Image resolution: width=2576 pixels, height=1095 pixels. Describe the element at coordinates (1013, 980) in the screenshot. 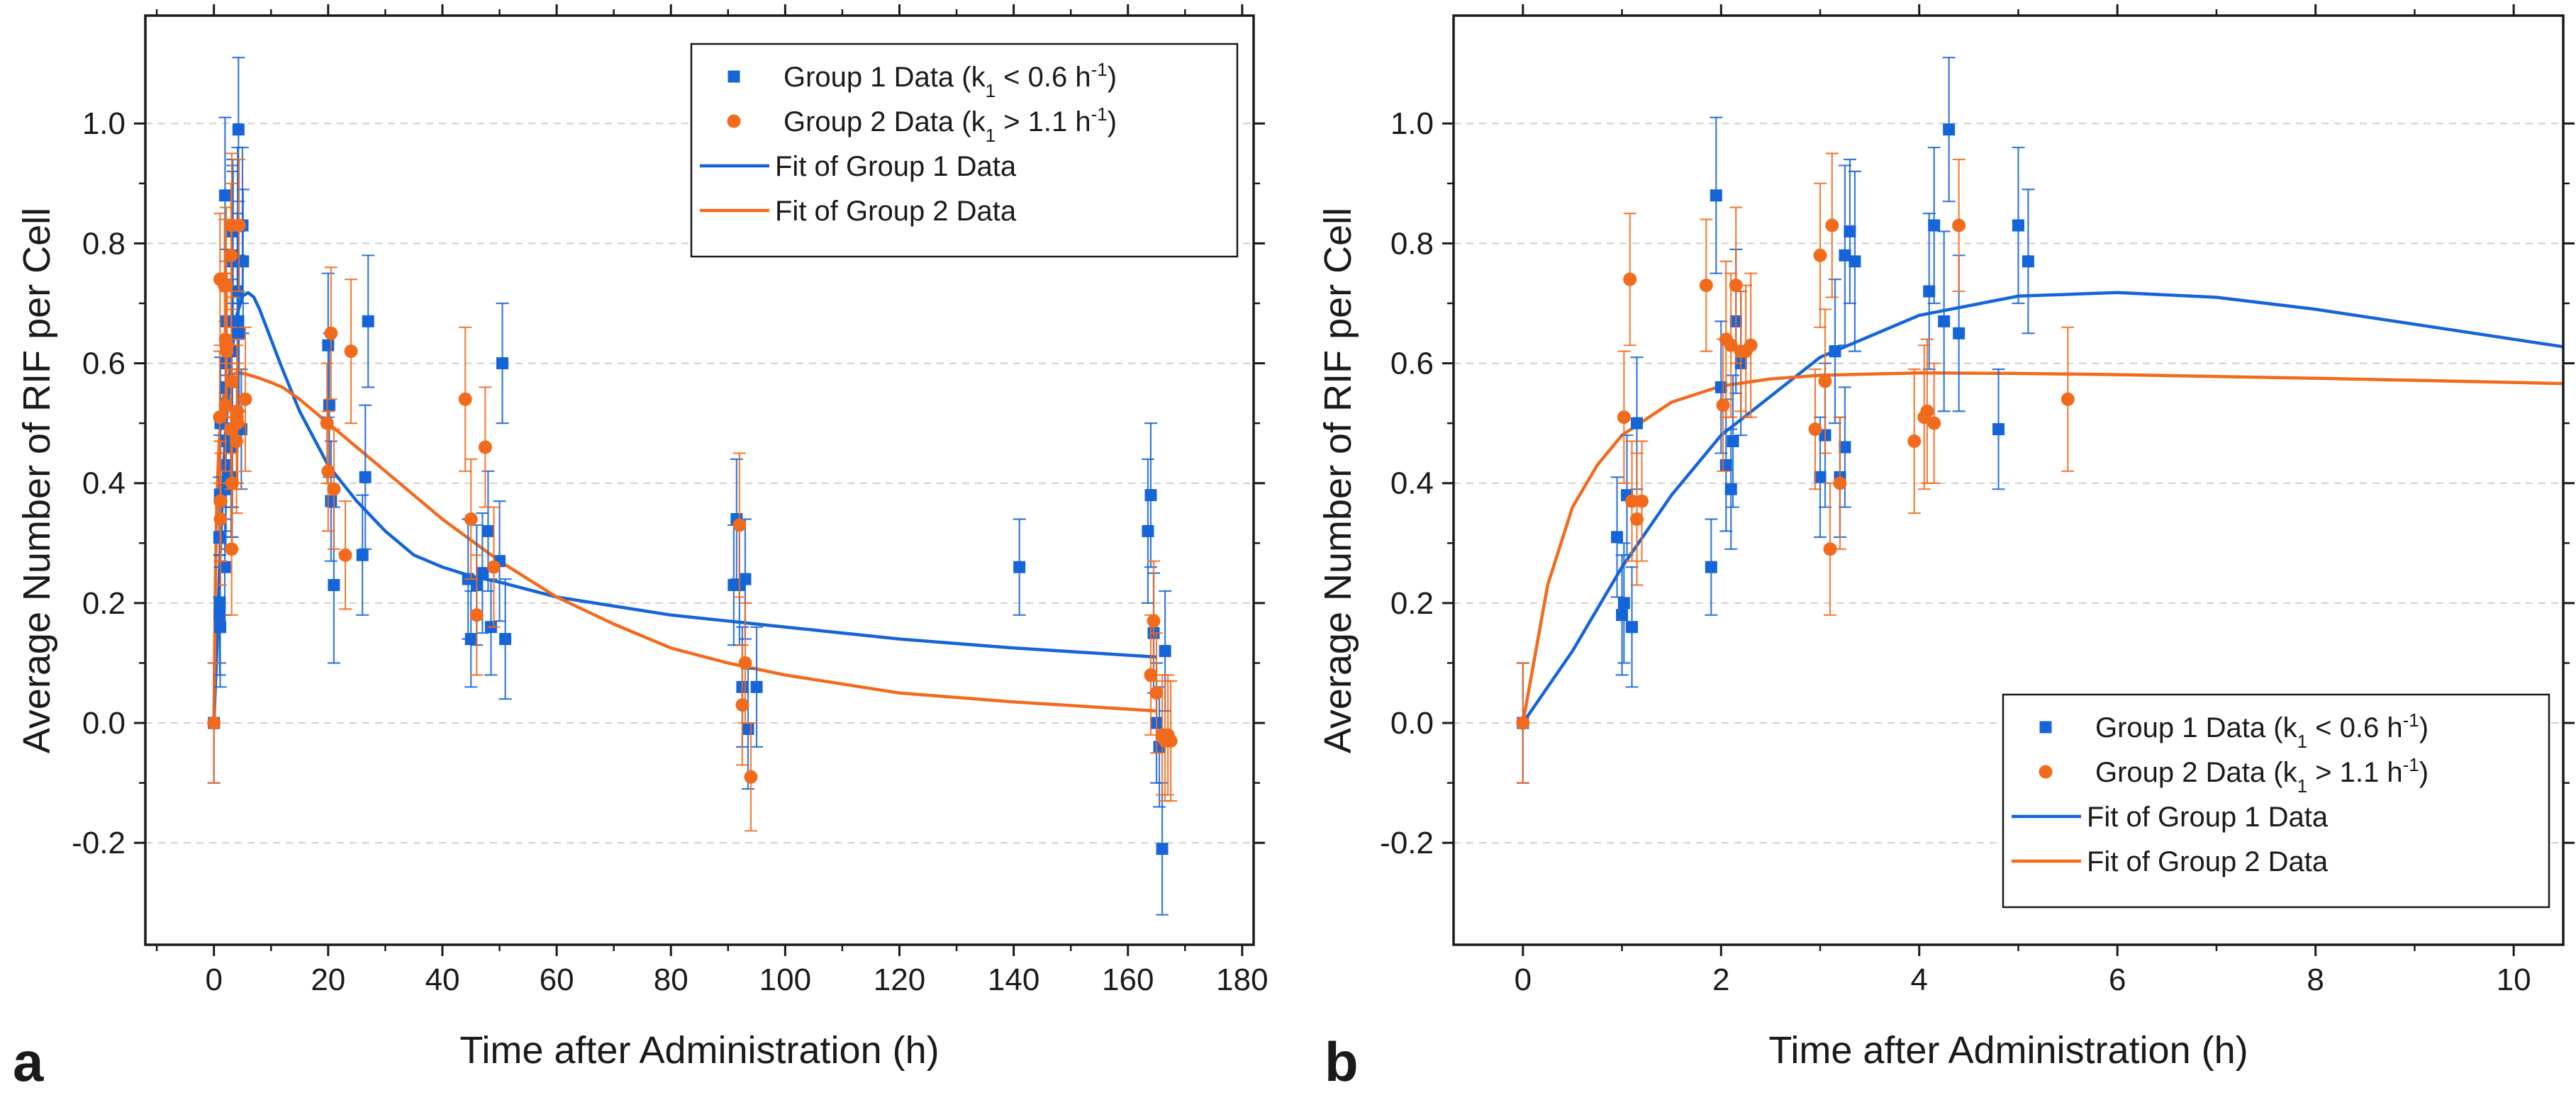

I see `x-tick-label: 140` at that location.